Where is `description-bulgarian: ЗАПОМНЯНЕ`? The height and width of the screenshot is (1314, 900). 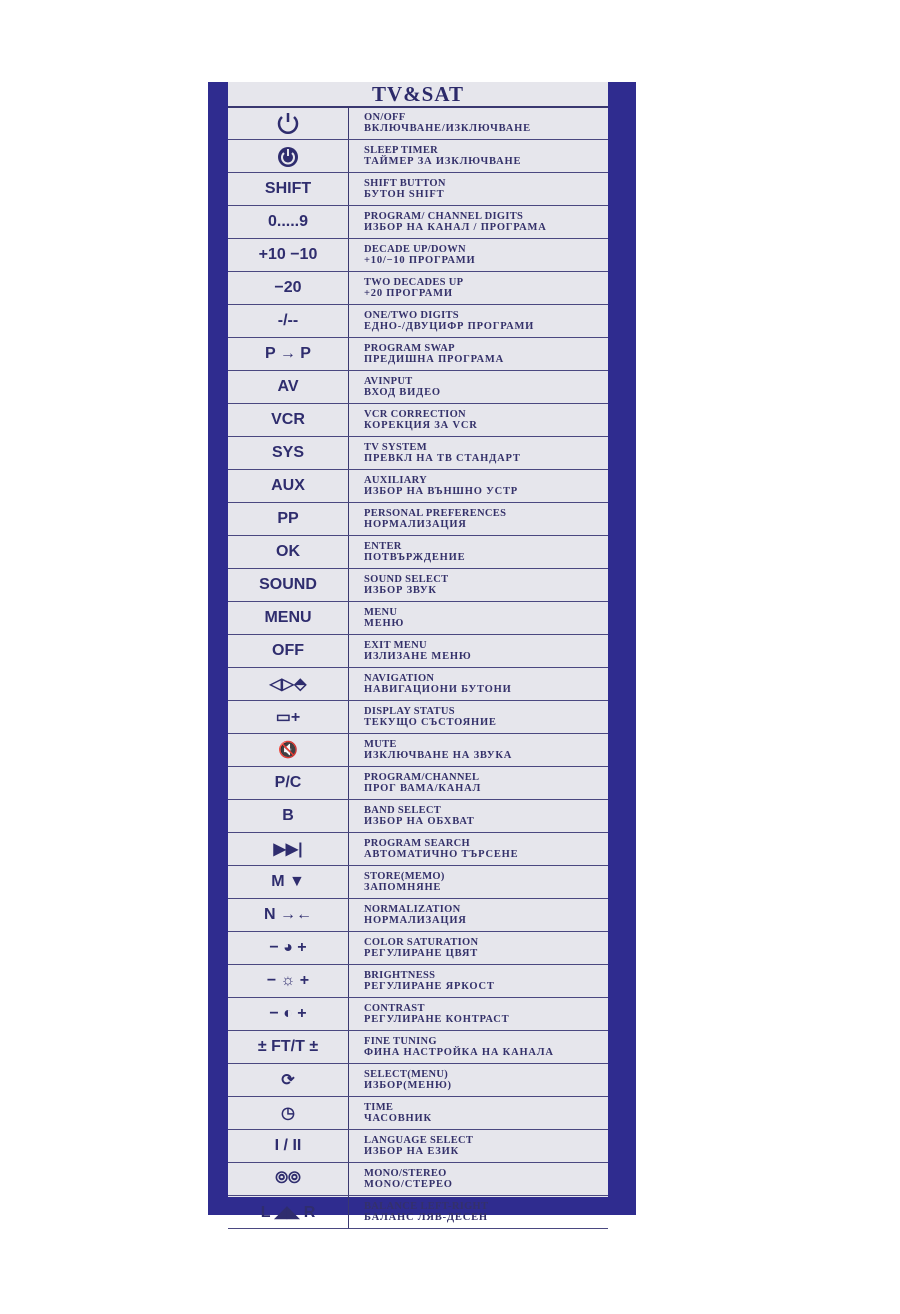
description-bulgarian: ЗАПОМНЯНЕ is located at coordinates (403, 887).